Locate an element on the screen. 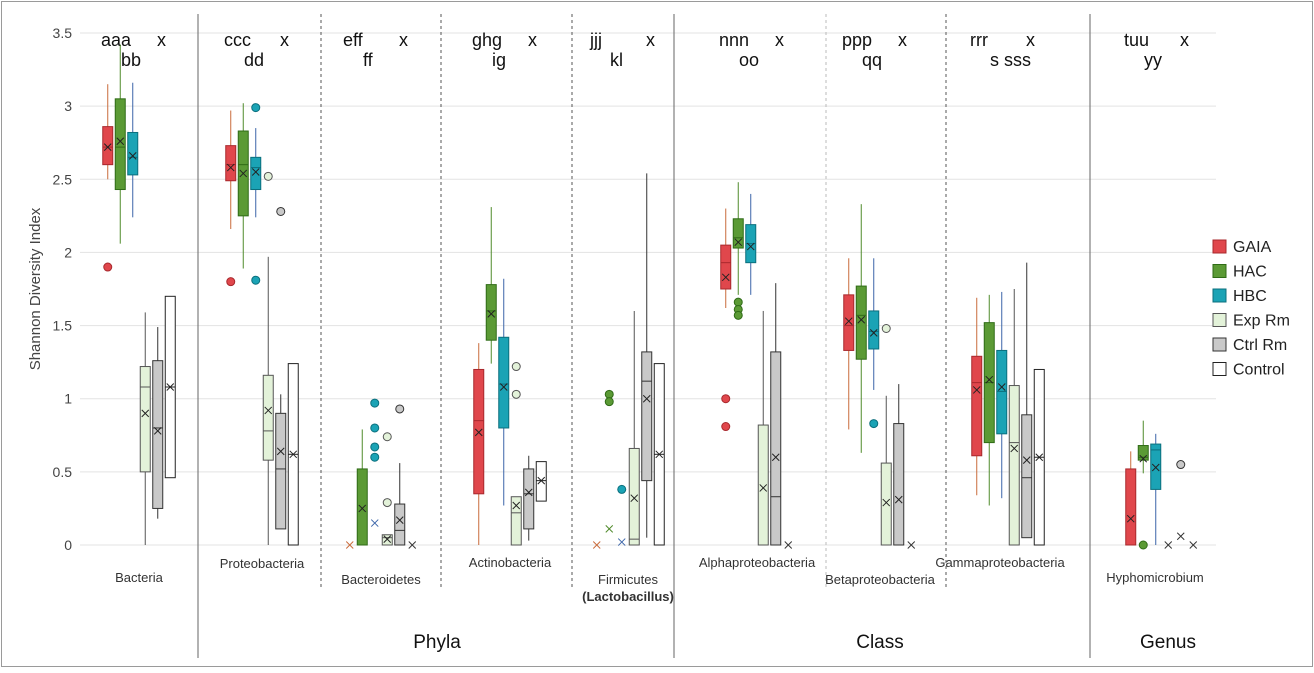  y-tick-label: 1 is located at coordinates (68, 399).